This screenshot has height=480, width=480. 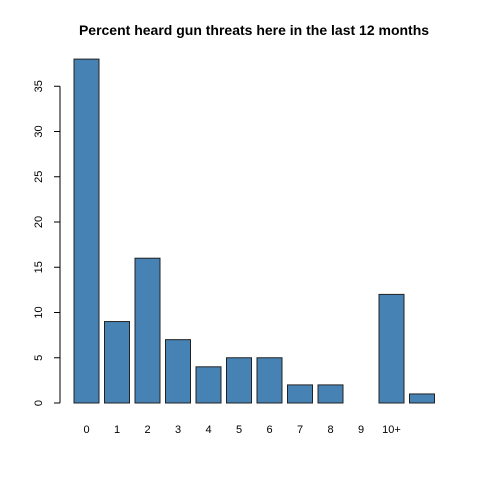 What do you see at coordinates (391, 348) in the screenshot?
I see `bar-10+` at bounding box center [391, 348].